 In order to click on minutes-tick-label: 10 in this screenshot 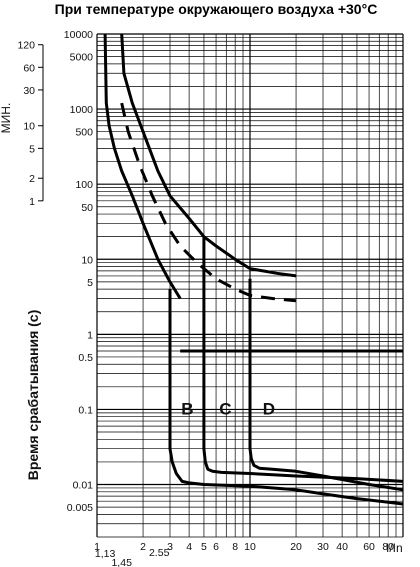, I will do `click(29, 127)`.